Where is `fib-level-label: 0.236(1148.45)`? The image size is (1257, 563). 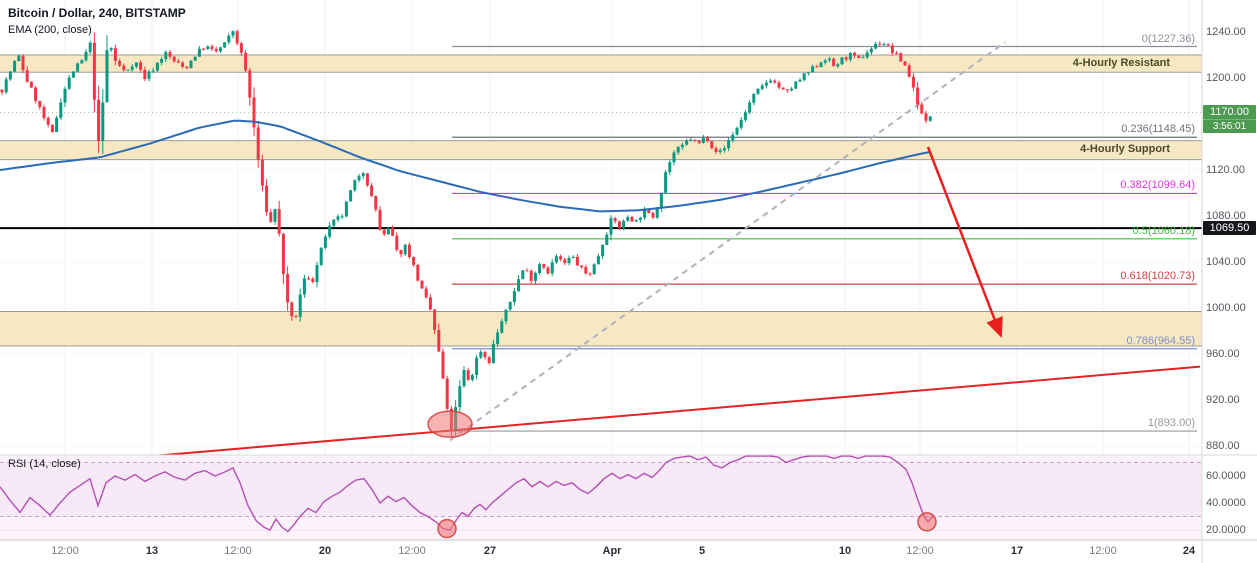 fib-level-label: 0.236(1148.45) is located at coordinates (1158, 129).